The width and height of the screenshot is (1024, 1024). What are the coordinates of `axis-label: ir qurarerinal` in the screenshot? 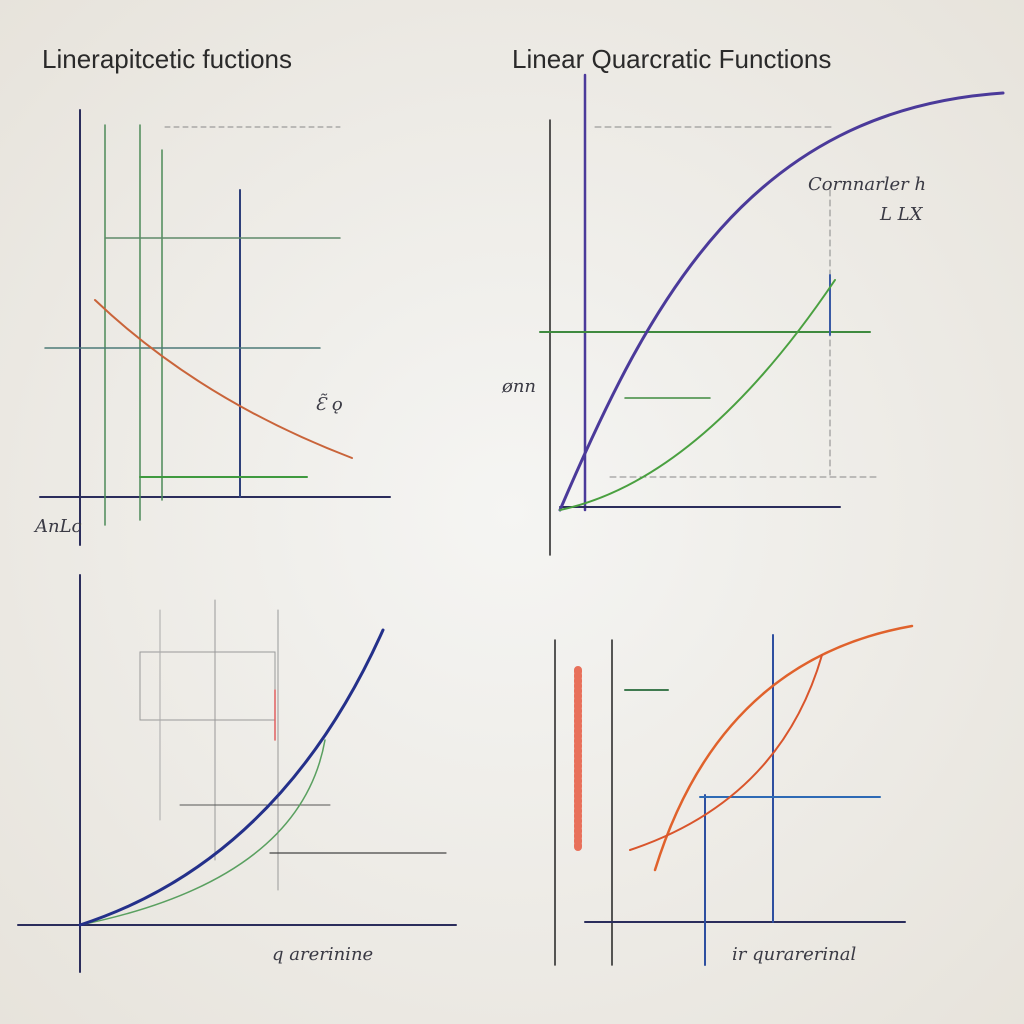 It's located at (794, 954).